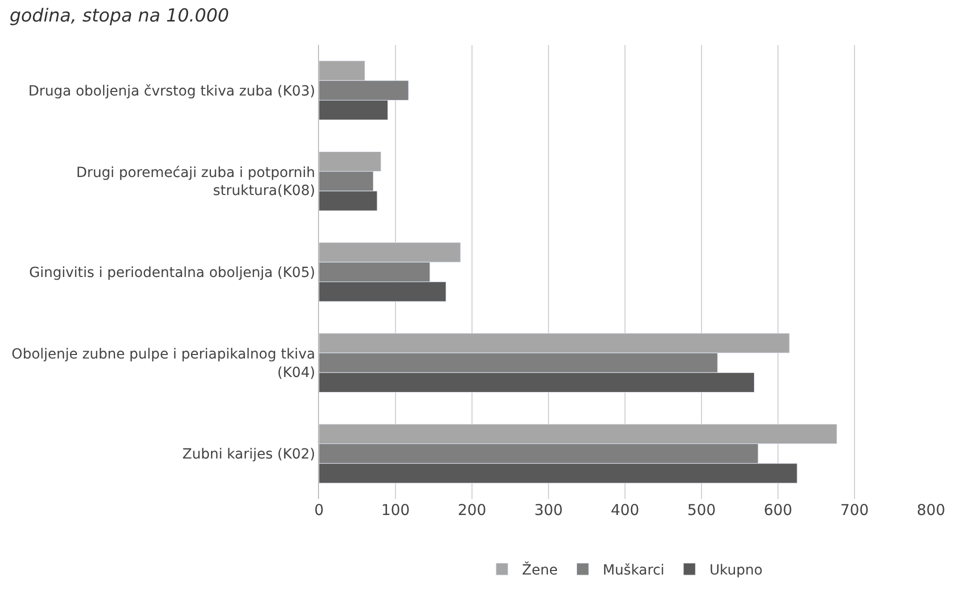 Image resolution: width=961 pixels, height=597 pixels. Describe the element at coordinates (736, 570) in the screenshot. I see `legend-label: Ukupno` at that location.